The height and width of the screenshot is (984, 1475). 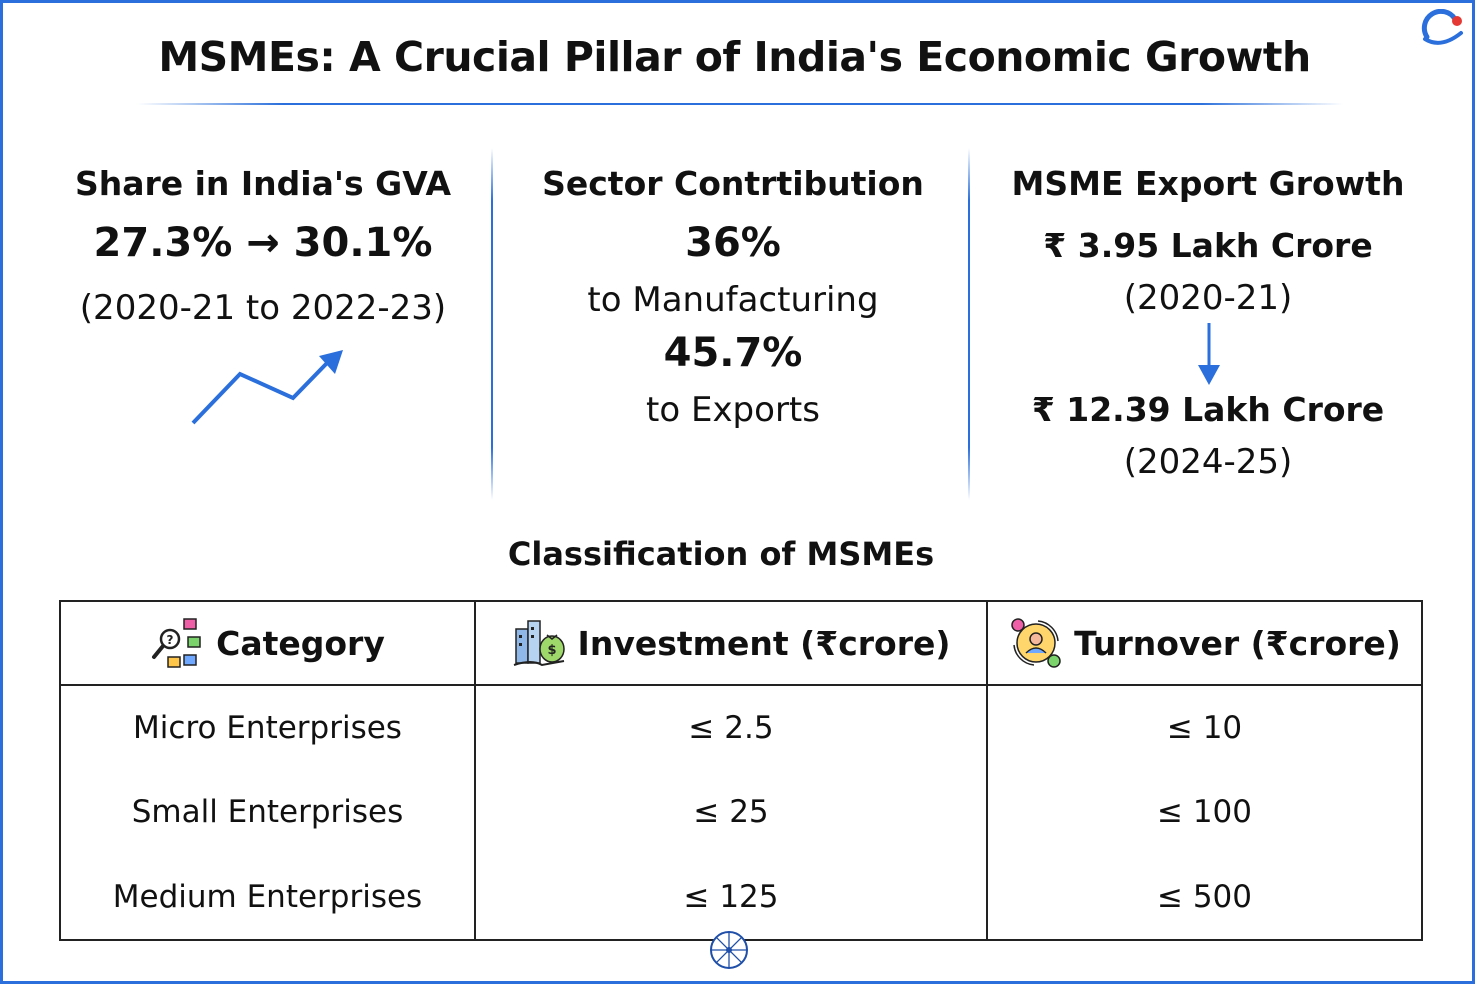 I want to click on table-row: Medium Enterprises ≤ 125 ≤ 500, so click(x=741, y=897).